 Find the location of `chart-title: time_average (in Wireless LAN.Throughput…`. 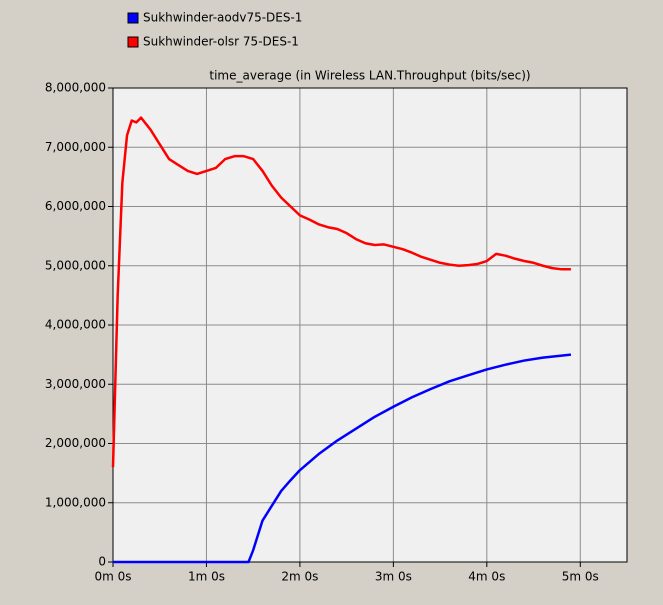

chart-title: time_average (in Wireless LAN.Throughput… is located at coordinates (369, 76).